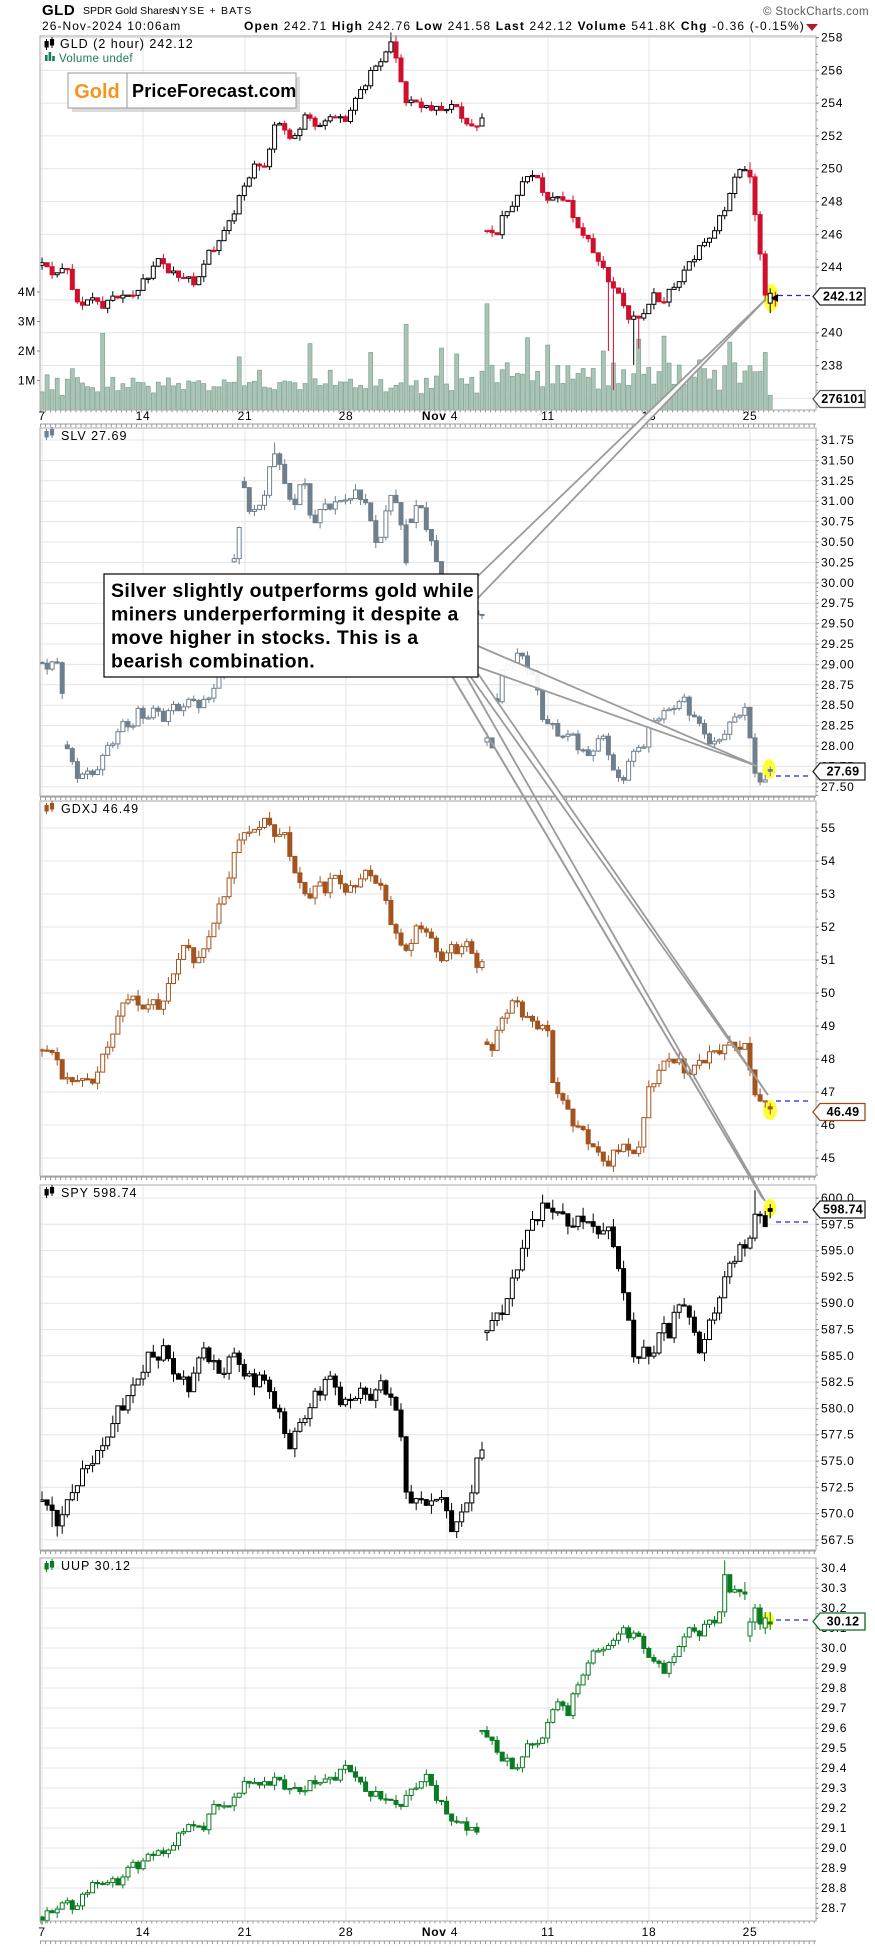  I want to click on svg-text: 28.7, so click(834, 1908).